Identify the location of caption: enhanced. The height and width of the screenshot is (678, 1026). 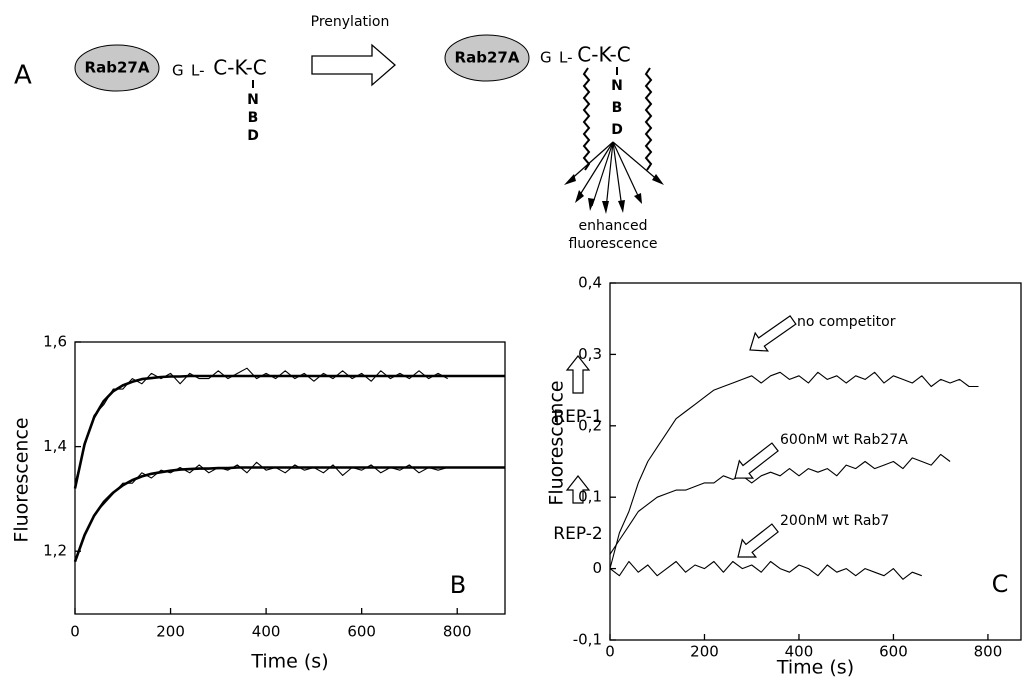
(612, 226).